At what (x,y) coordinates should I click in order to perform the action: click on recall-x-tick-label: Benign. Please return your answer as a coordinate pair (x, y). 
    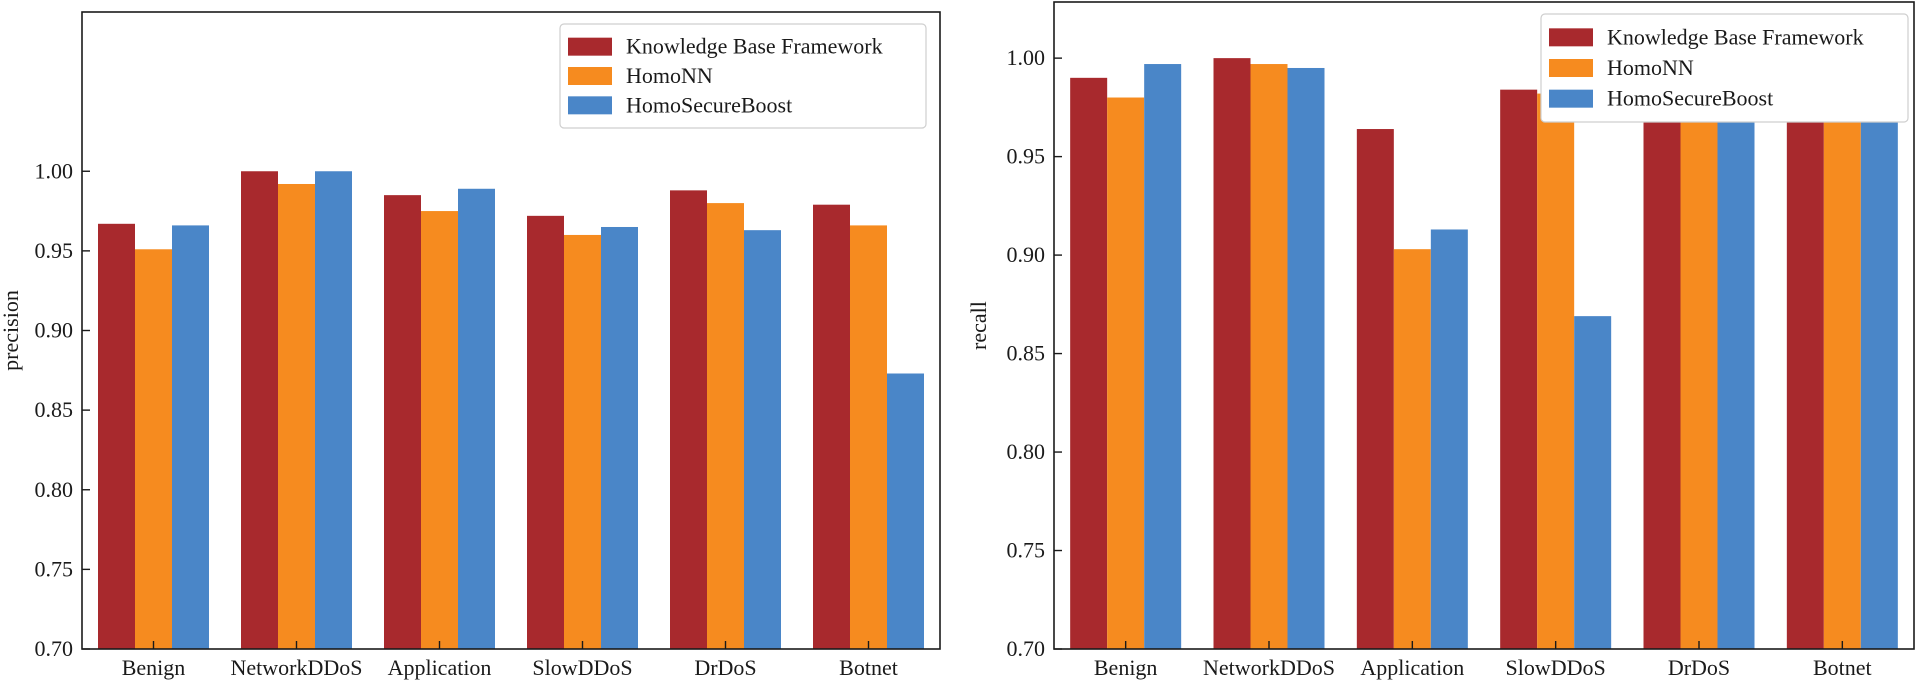
    Looking at the image, I should click on (1126, 667).